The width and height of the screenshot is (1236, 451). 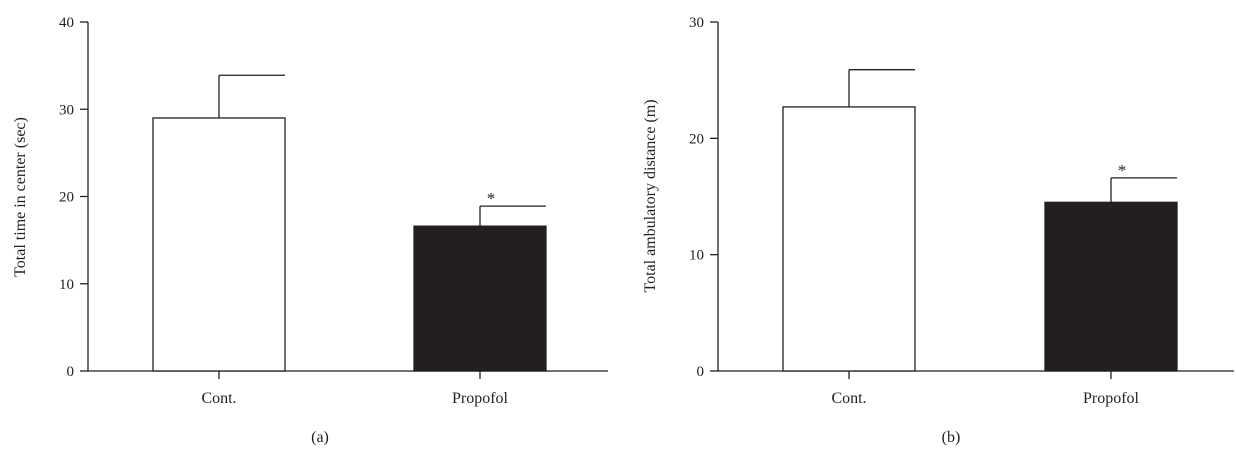 I want to click on category-label-a-0: Cont., so click(x=218, y=398).